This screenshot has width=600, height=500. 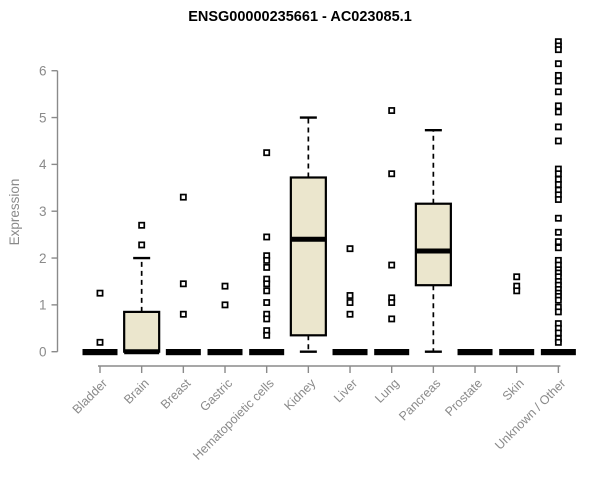 I want to click on x-axis-category-label: Pancreas, so click(x=419, y=399).